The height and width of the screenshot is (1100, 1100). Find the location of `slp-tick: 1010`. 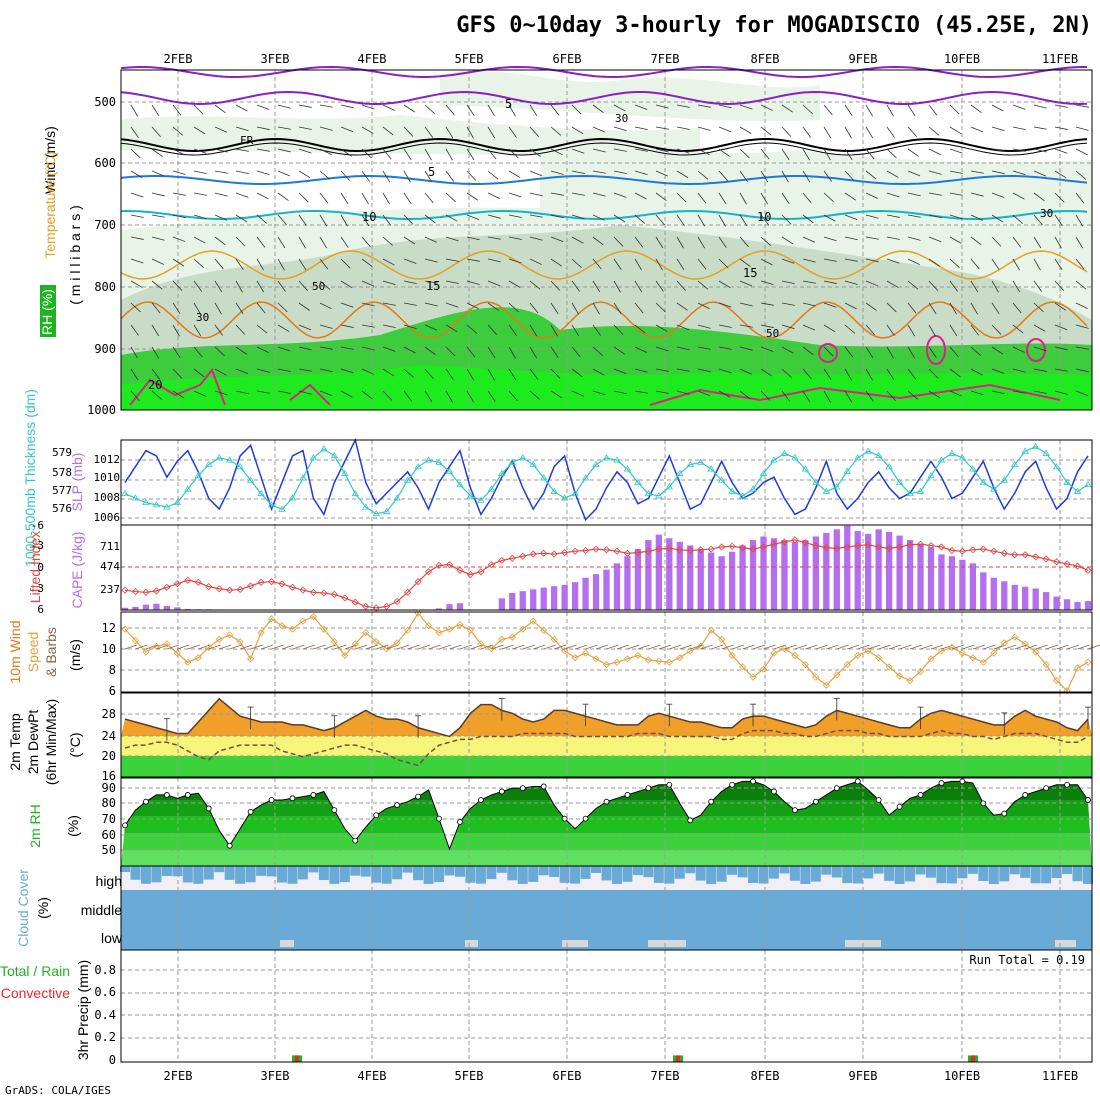

slp-tick: 1010 is located at coordinates (107, 477).